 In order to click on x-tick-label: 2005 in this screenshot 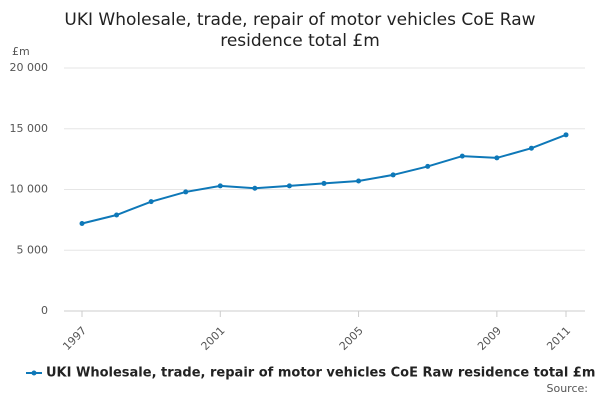, I will do `click(351, 338)`.